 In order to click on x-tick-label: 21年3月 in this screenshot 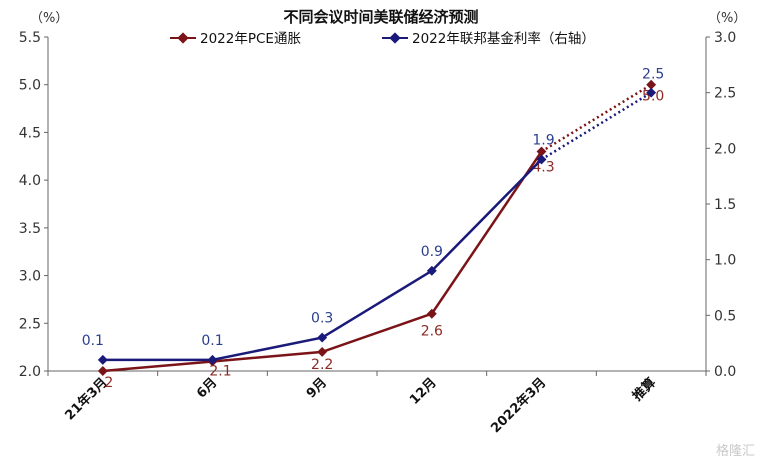, I will do `click(86, 399)`.